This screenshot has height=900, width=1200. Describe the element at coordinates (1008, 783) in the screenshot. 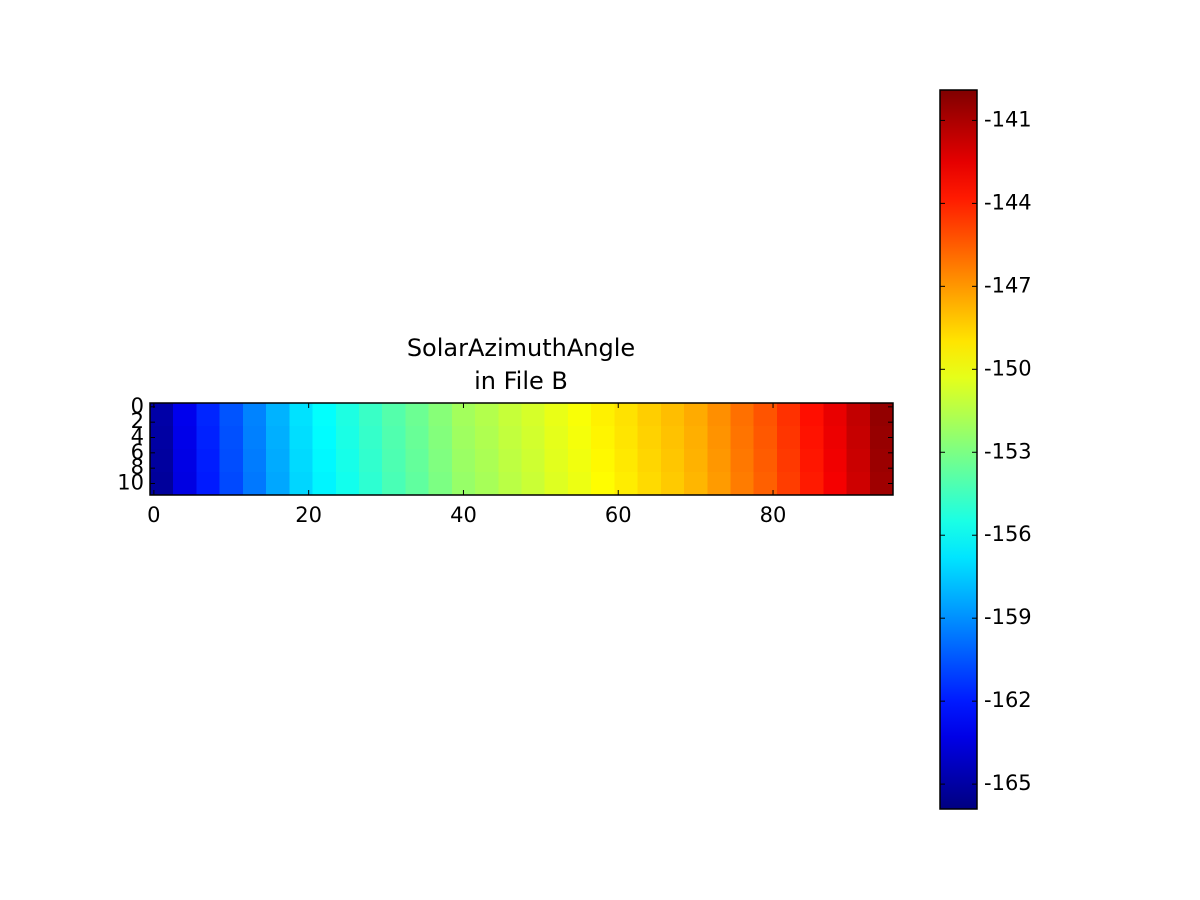

I see `colorbar-tick-label: -165` at that location.